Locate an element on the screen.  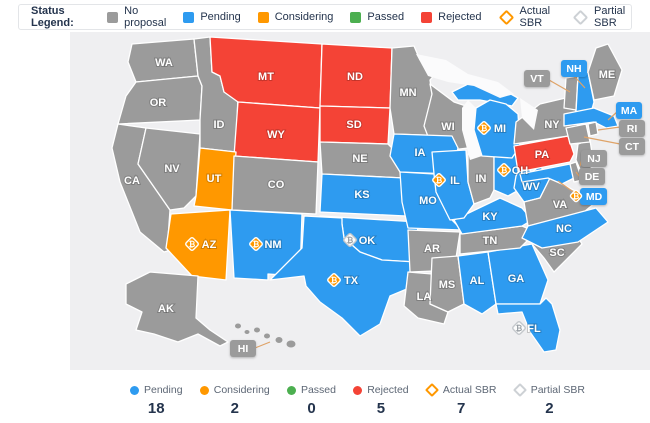
lake-michigan is located at coordinates (472, 130).